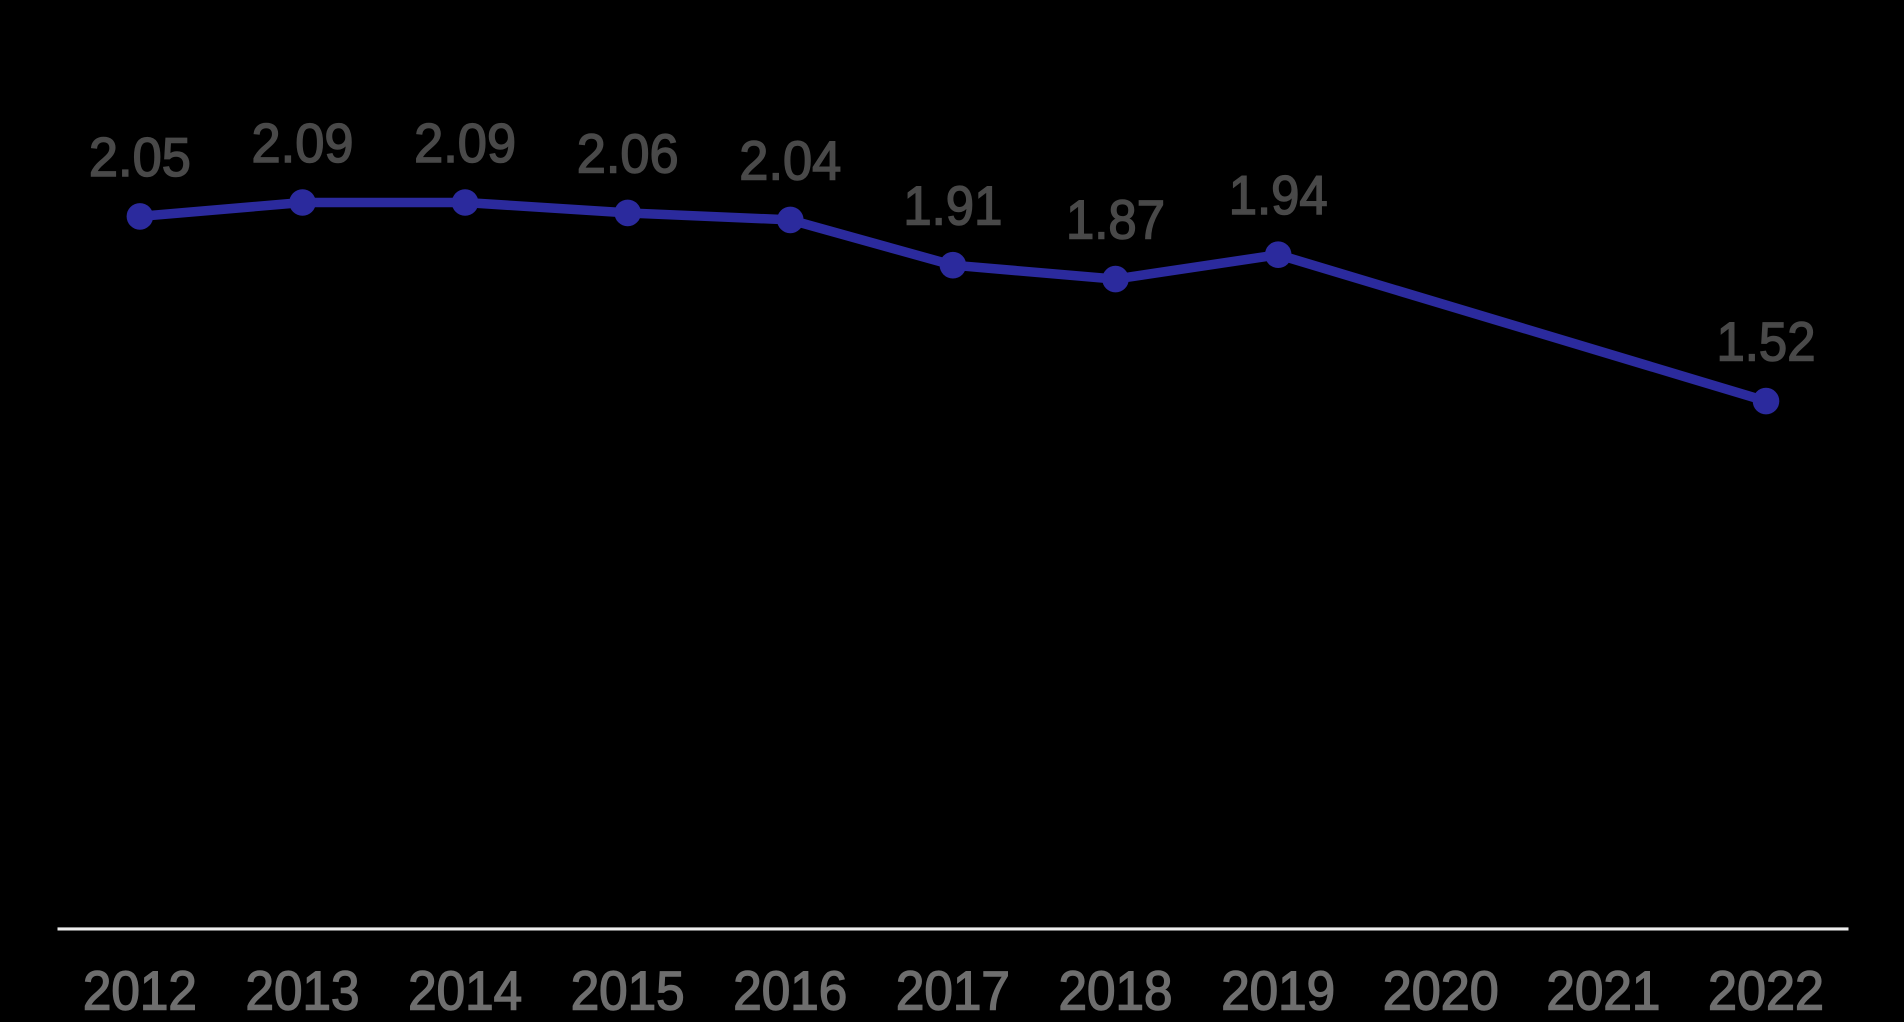 Image resolution: width=1904 pixels, height=1022 pixels. Describe the element at coordinates (140, 991) in the screenshot. I see `svg-text: 2012` at that location.